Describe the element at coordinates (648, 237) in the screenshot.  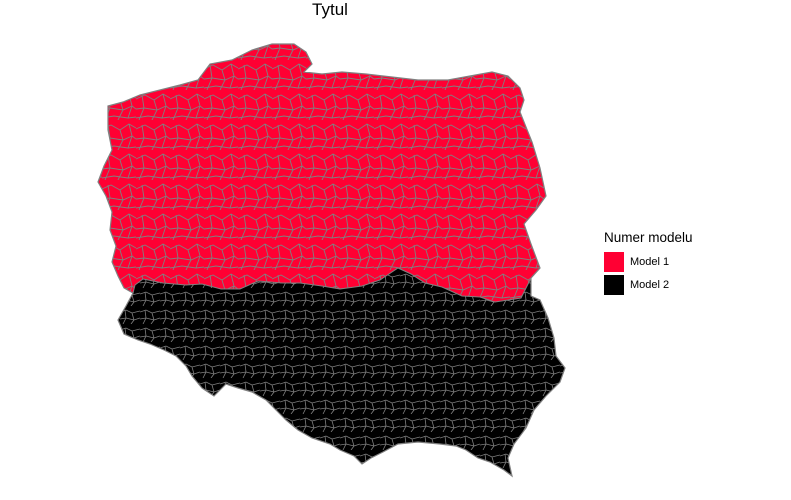
I see `legend-title: Numer modelu` at that location.